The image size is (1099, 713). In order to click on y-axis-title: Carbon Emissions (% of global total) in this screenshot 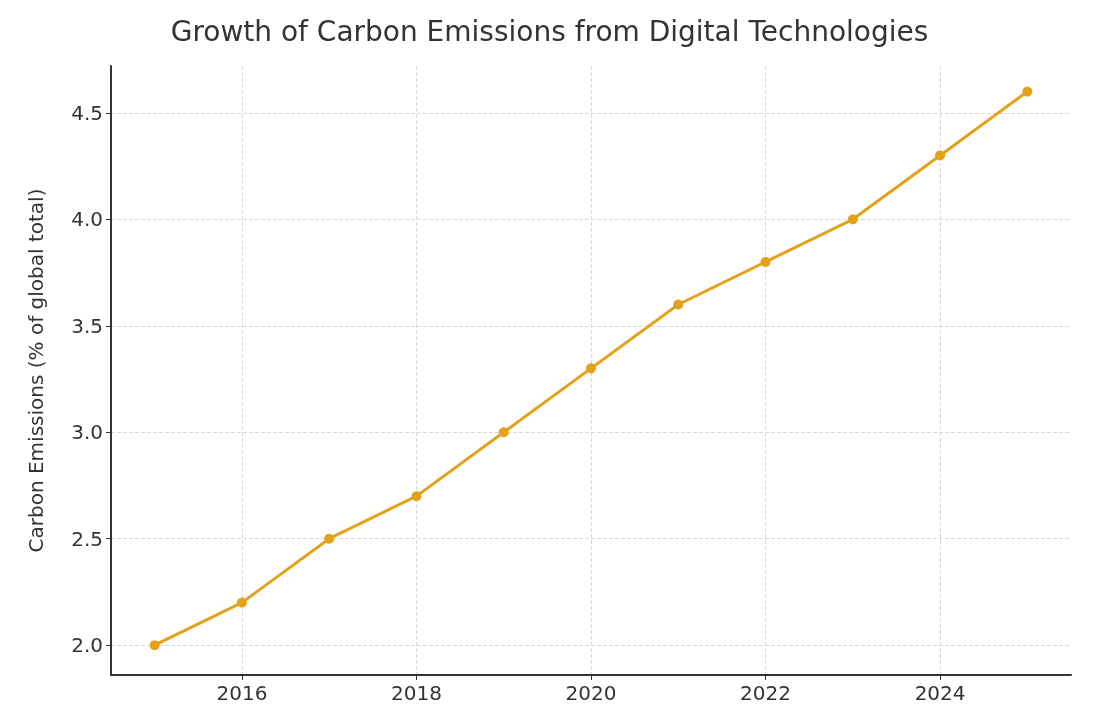, I will do `click(36, 370)`.